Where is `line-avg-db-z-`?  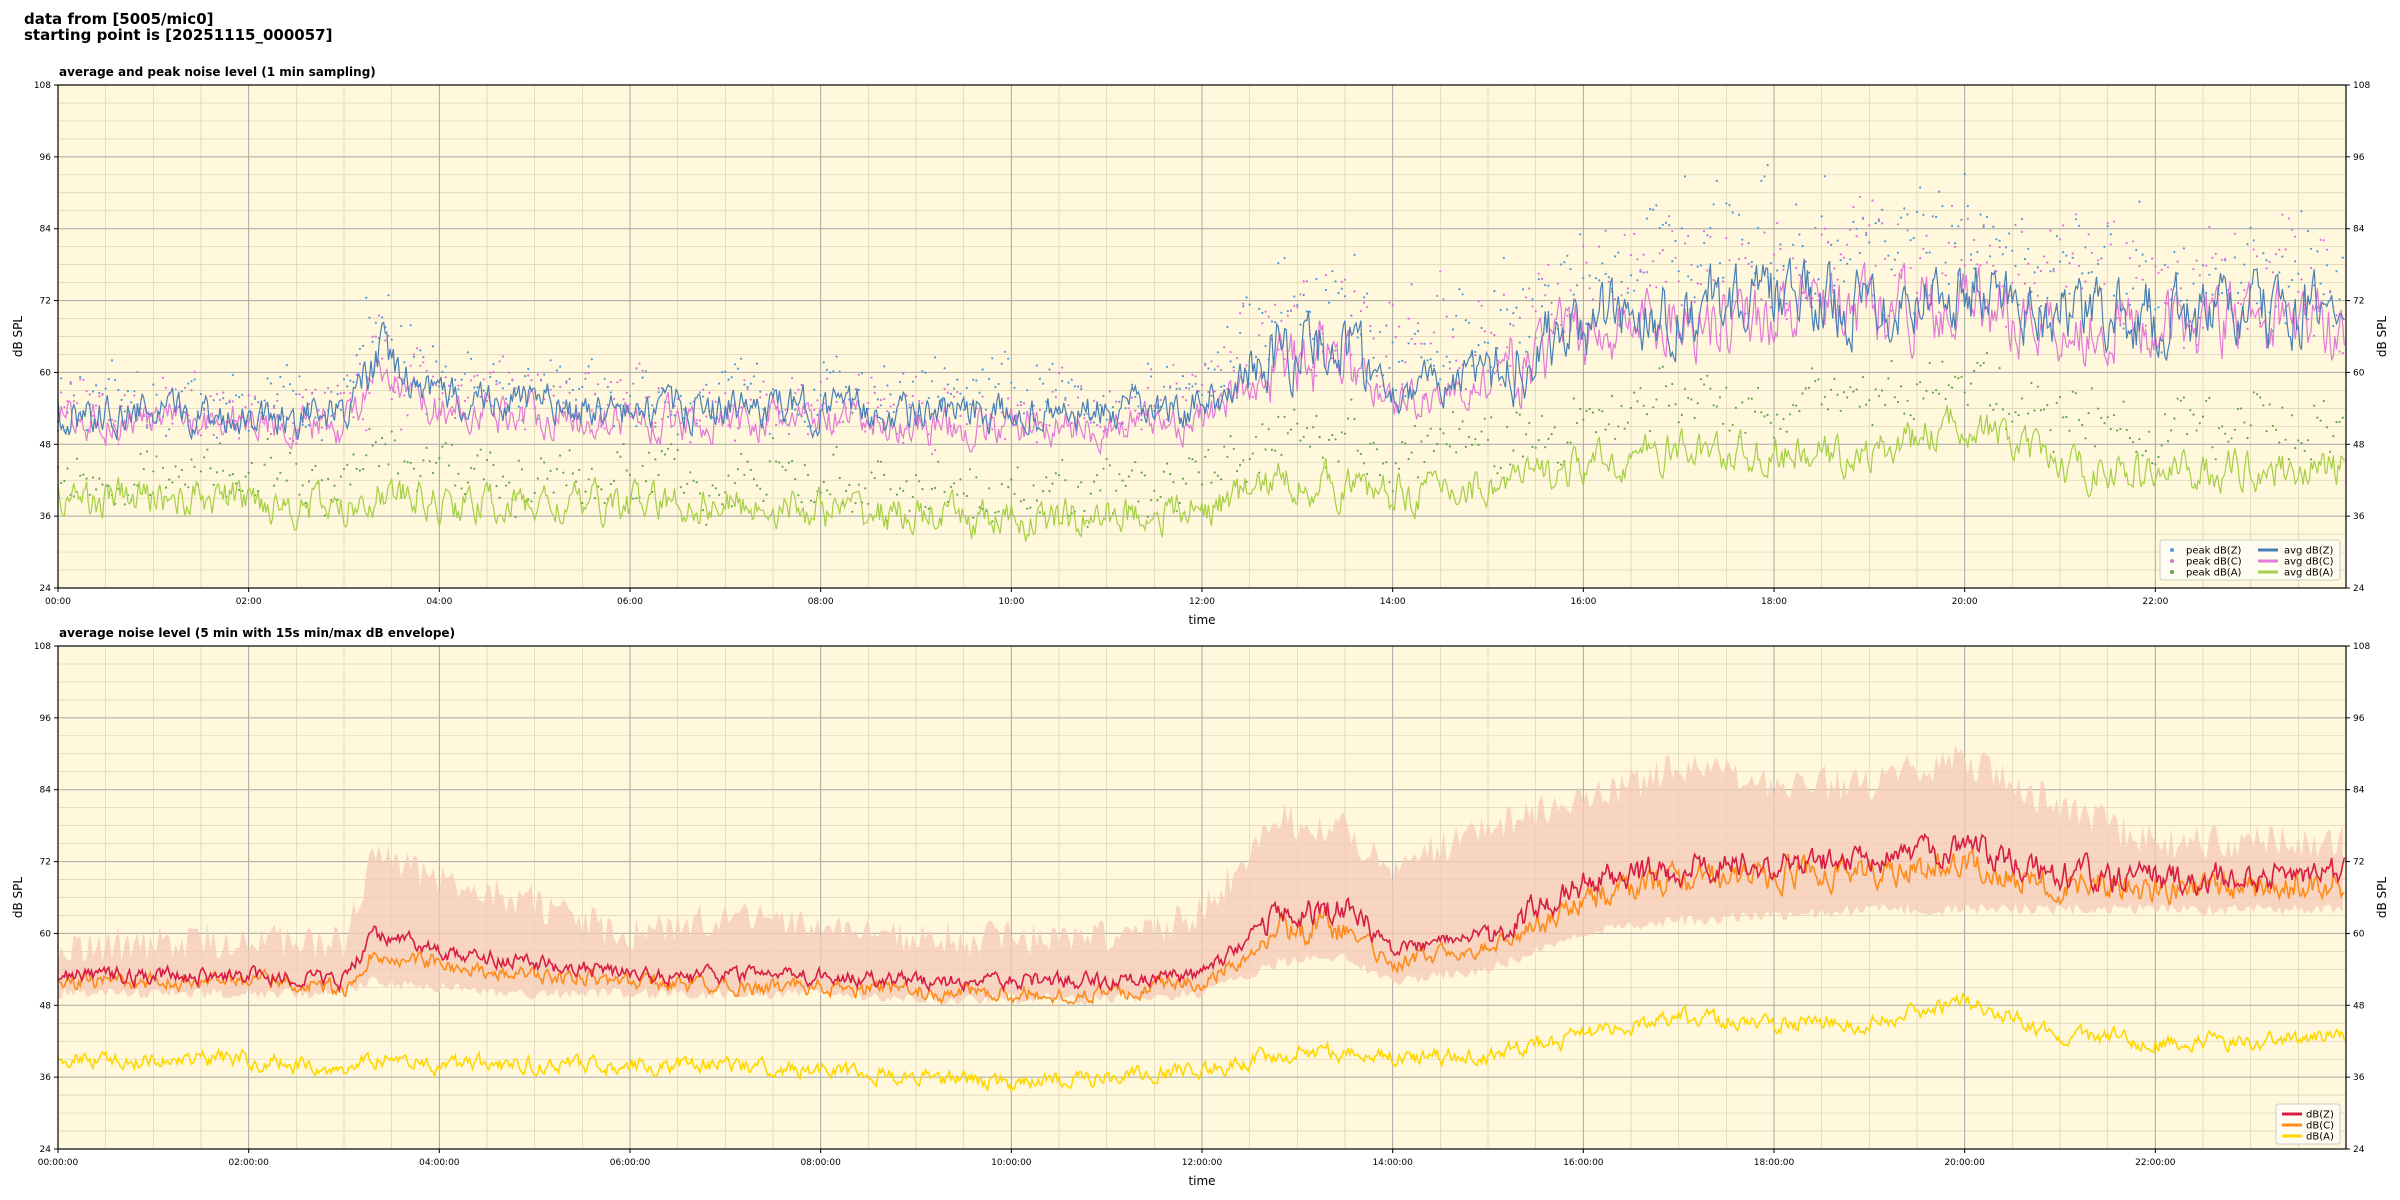
line-avg-db-z- is located at coordinates (1201, 349).